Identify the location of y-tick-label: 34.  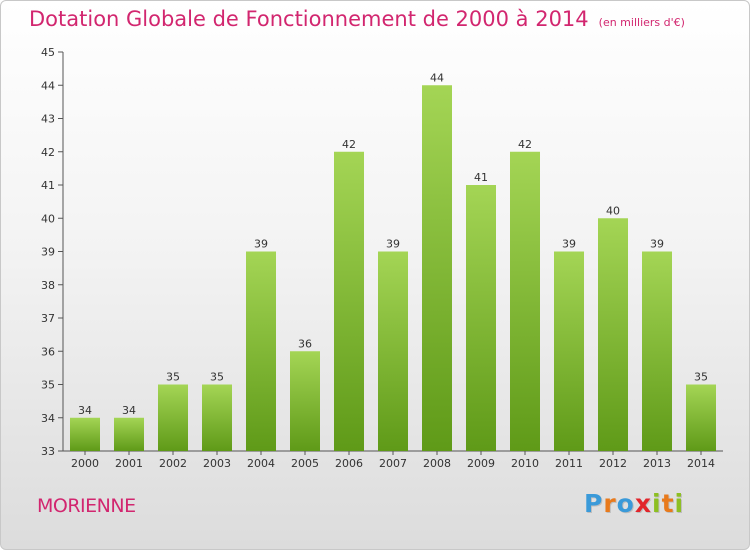
(48, 418).